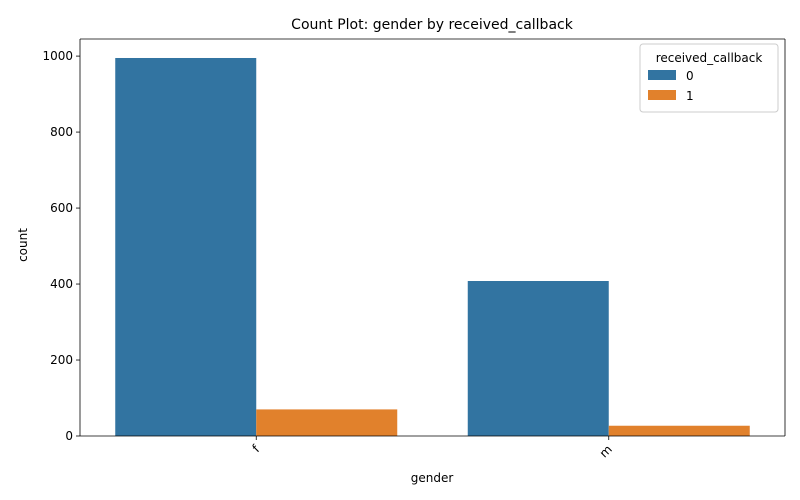  What do you see at coordinates (61, 241) in the screenshot?
I see `y-axis: 0 200 400 600 800 1000` at bounding box center [61, 241].